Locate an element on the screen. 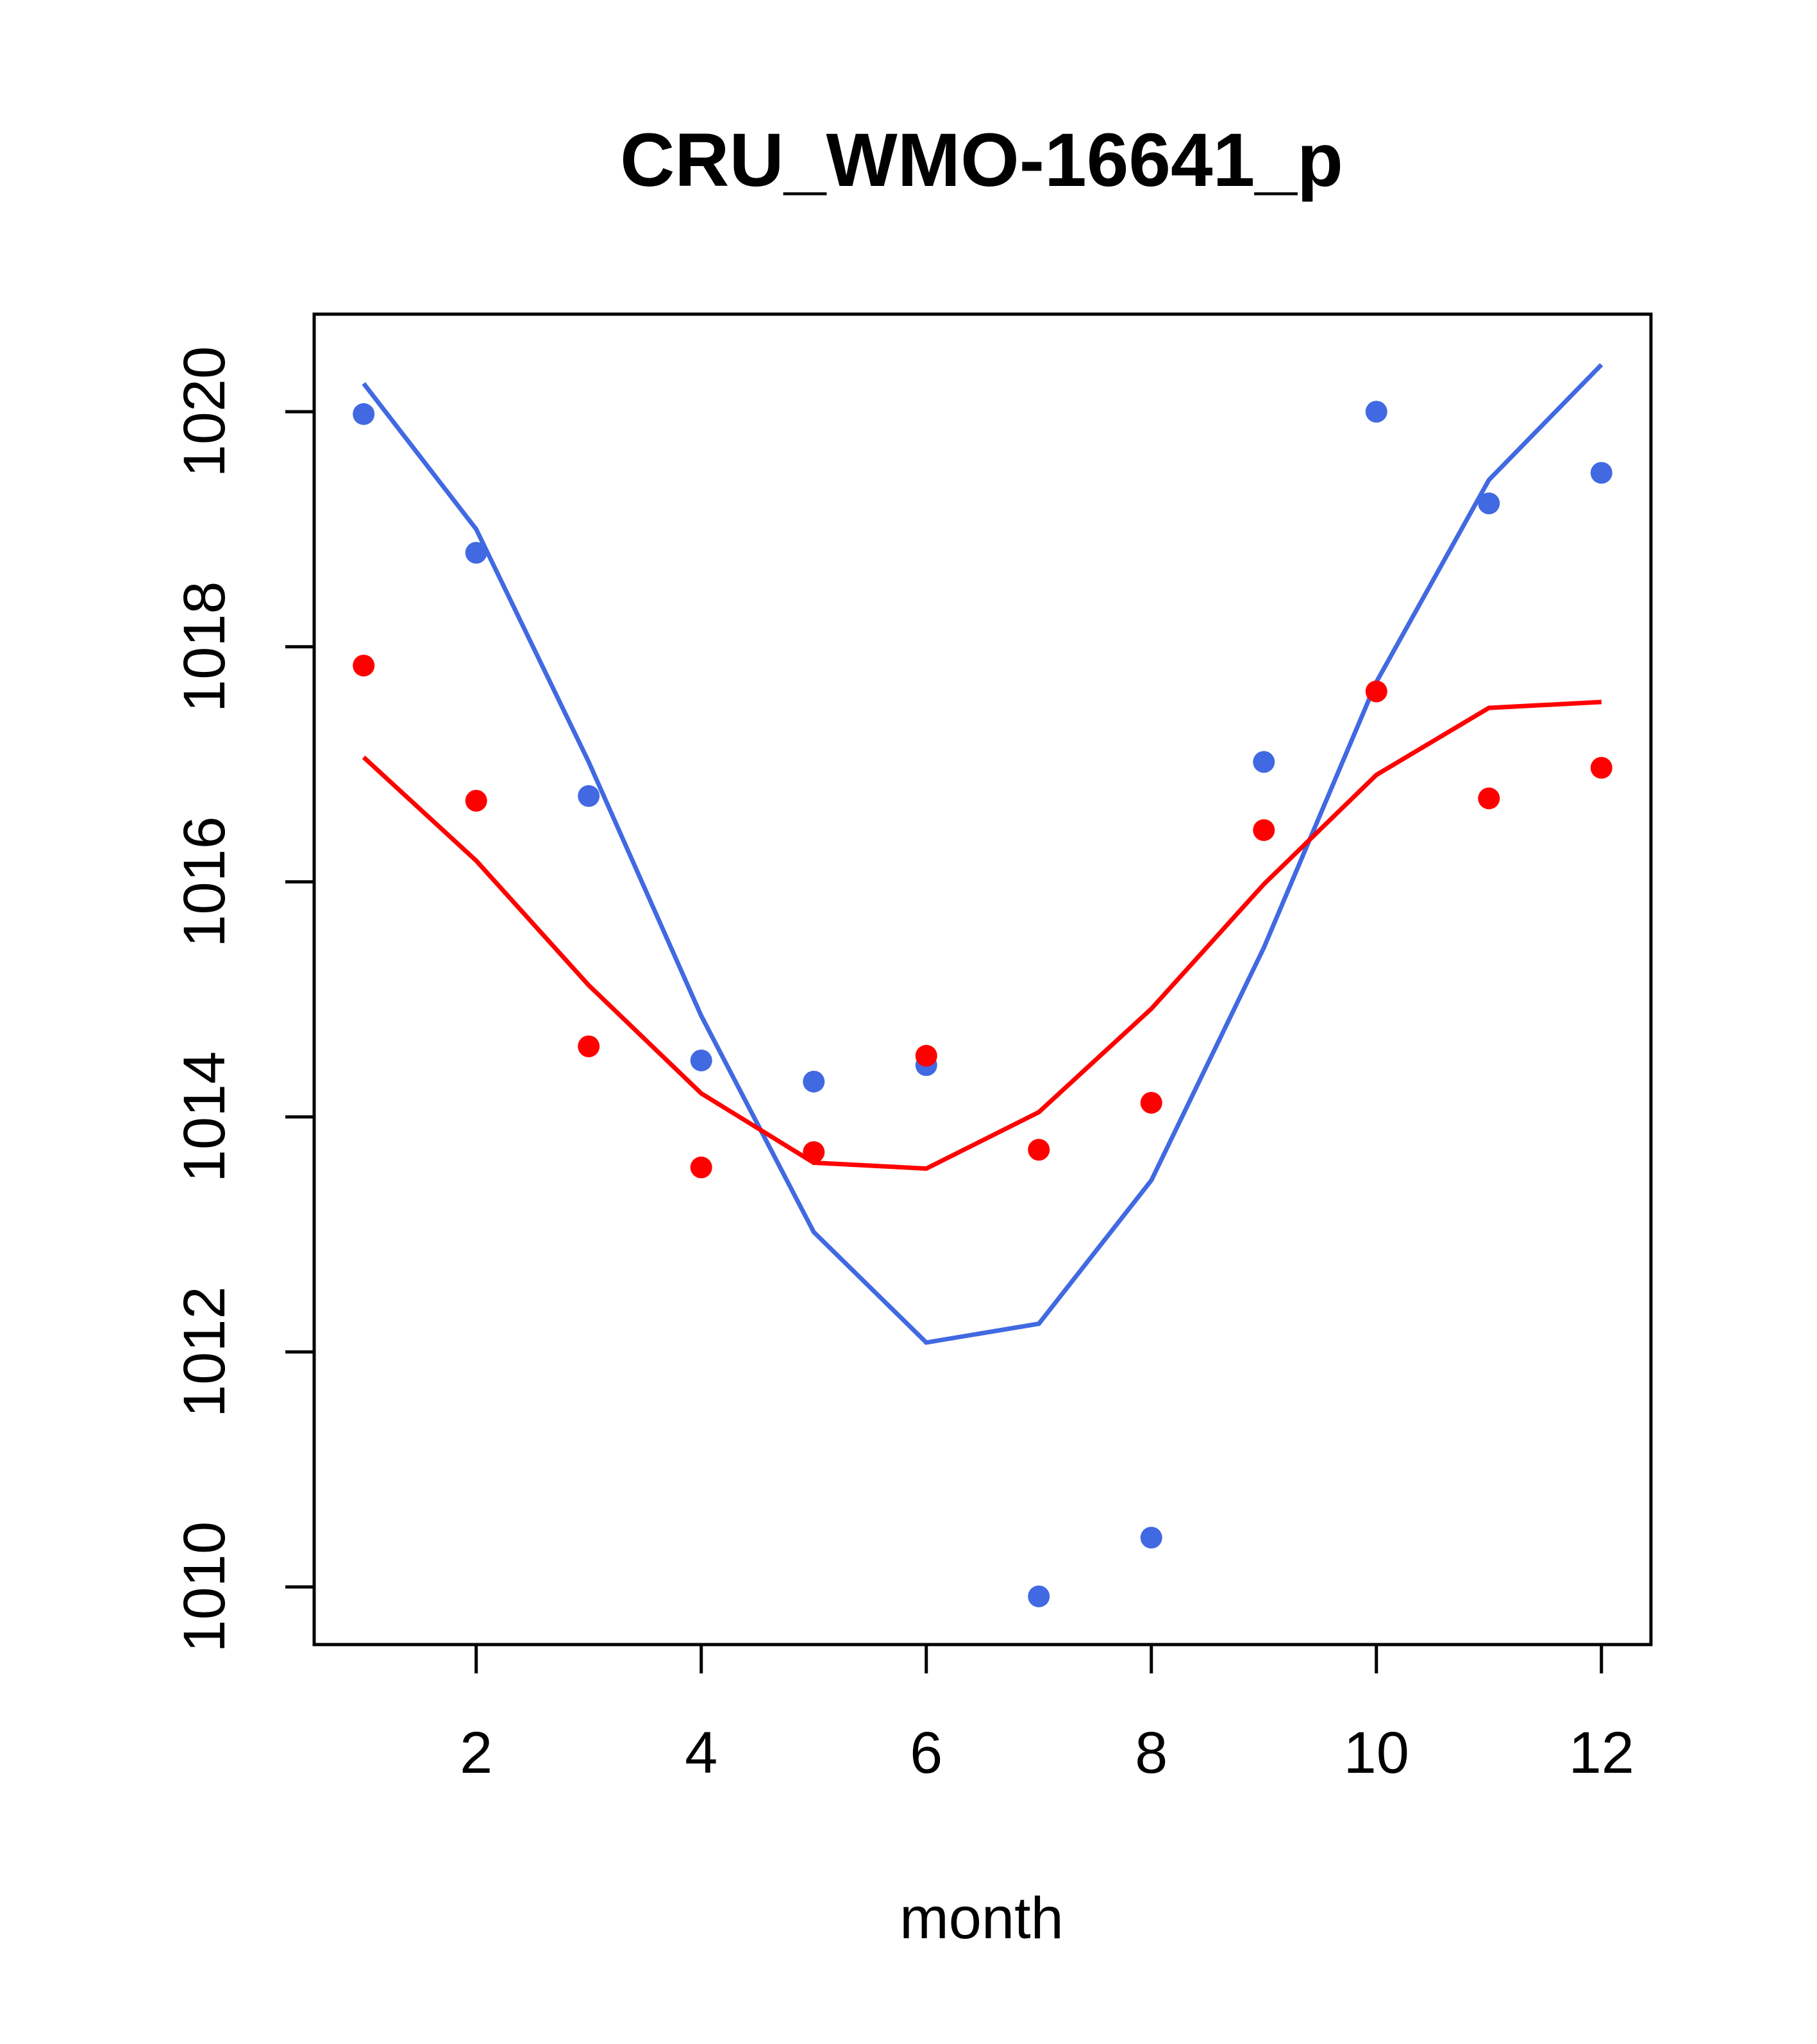 The image size is (1817, 2044). x-tick-label: 8 is located at coordinates (1151, 1753).